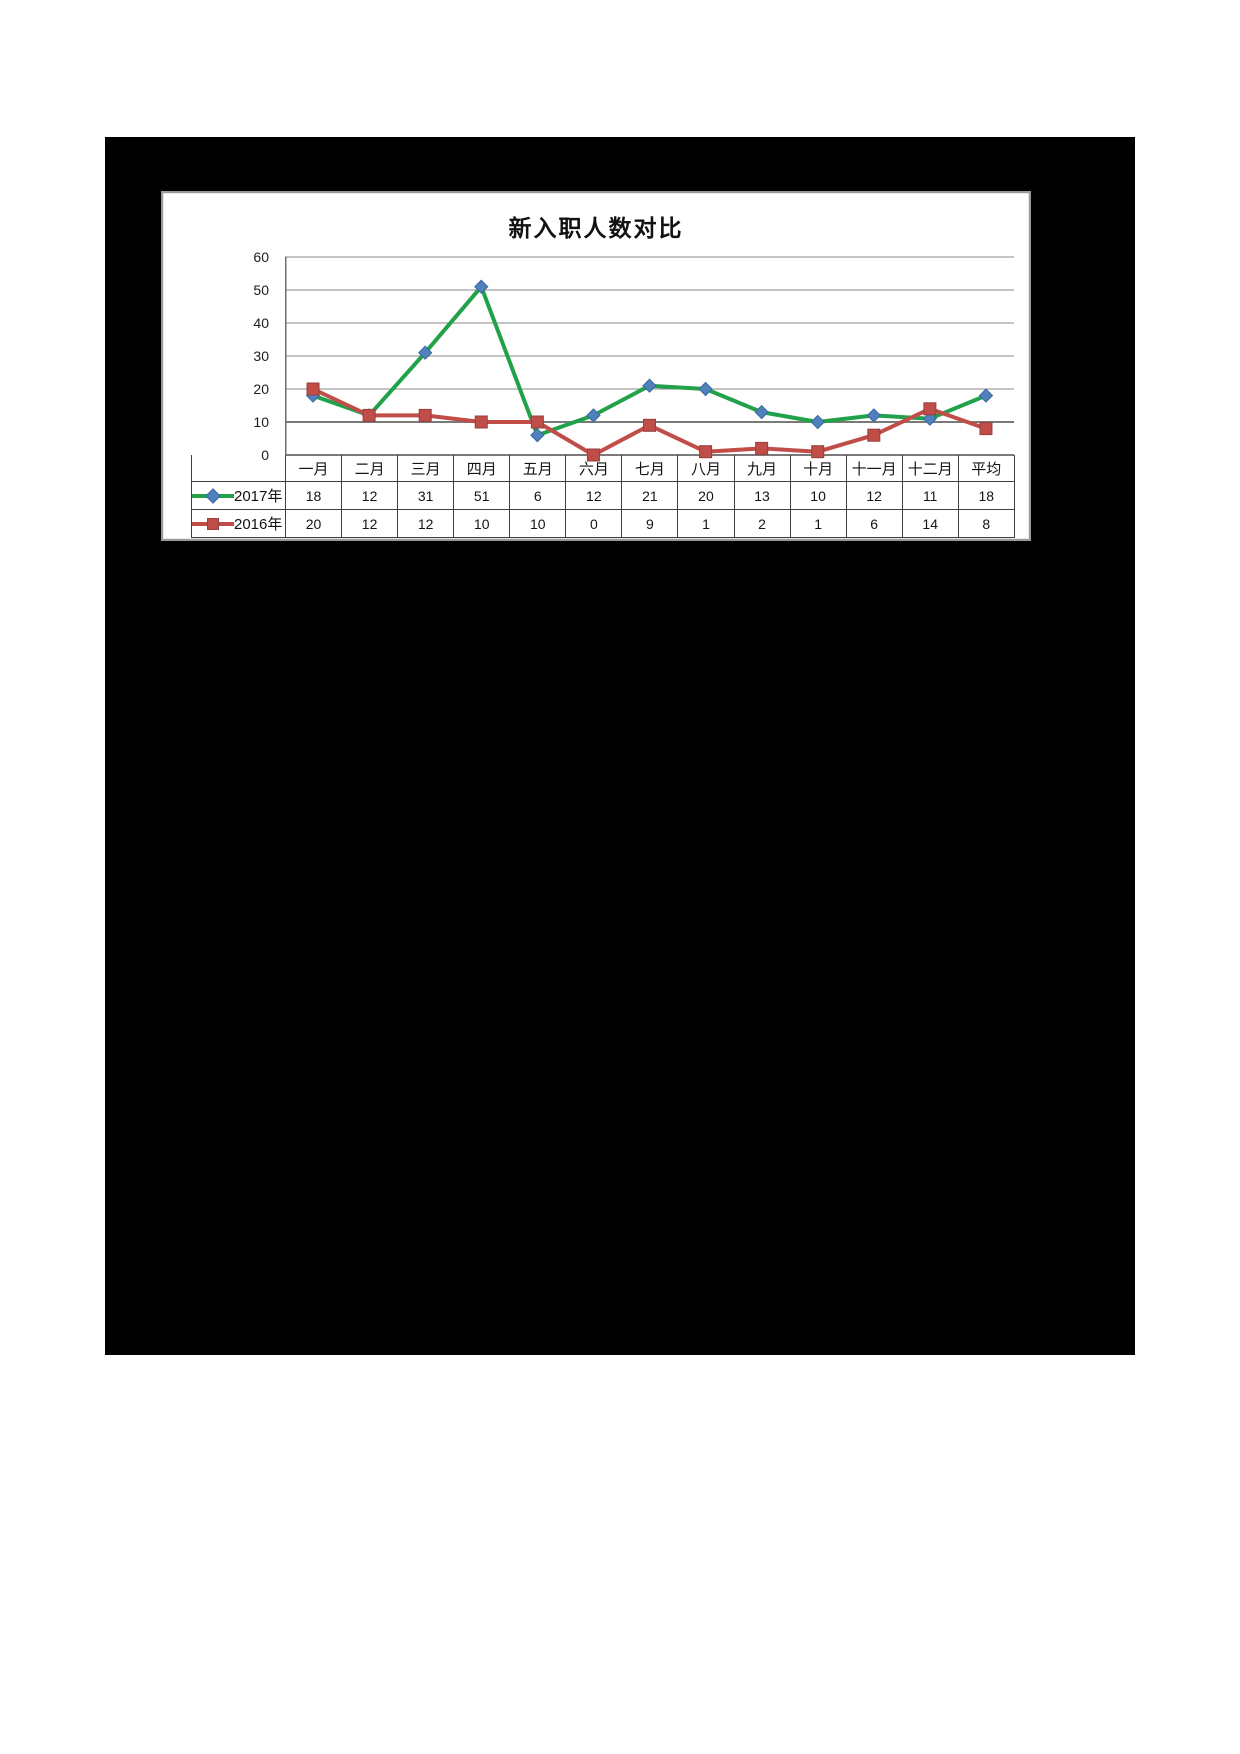  Describe the element at coordinates (313, 468) in the screenshot. I see `month-header-cell: 一月` at that location.